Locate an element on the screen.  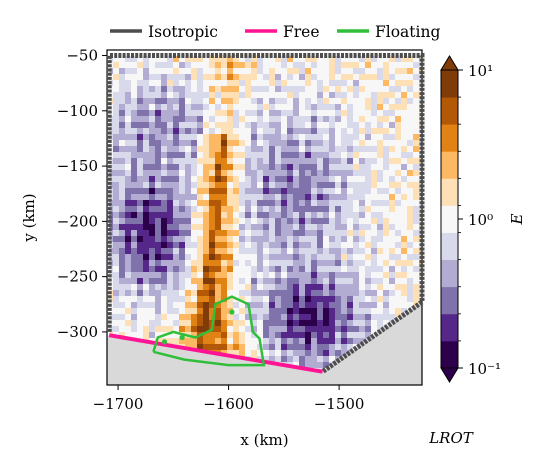
floating-islands is located at coordinates (198, 327).